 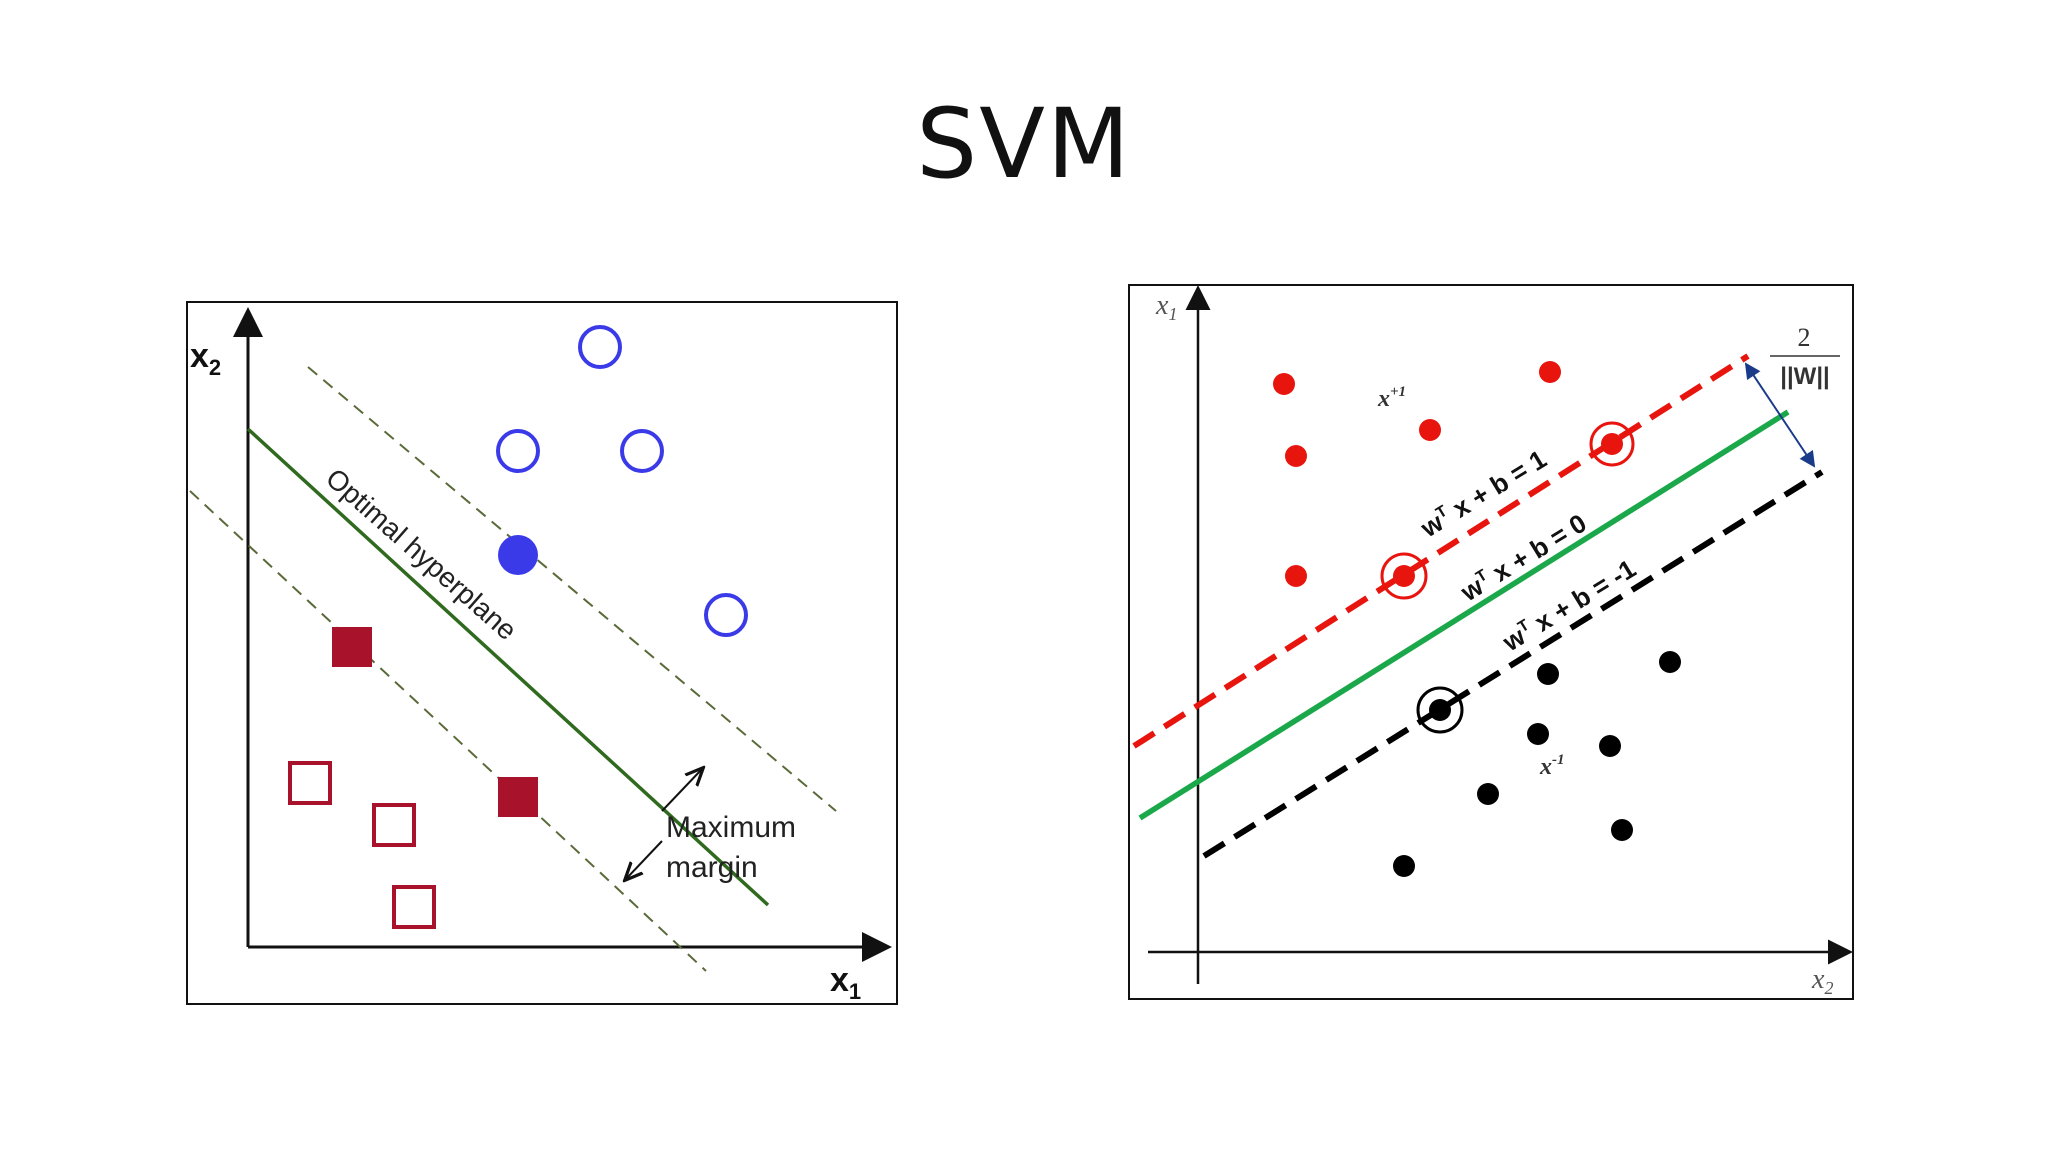 I want to click on negative-support-vector, so click(x=1440, y=710).